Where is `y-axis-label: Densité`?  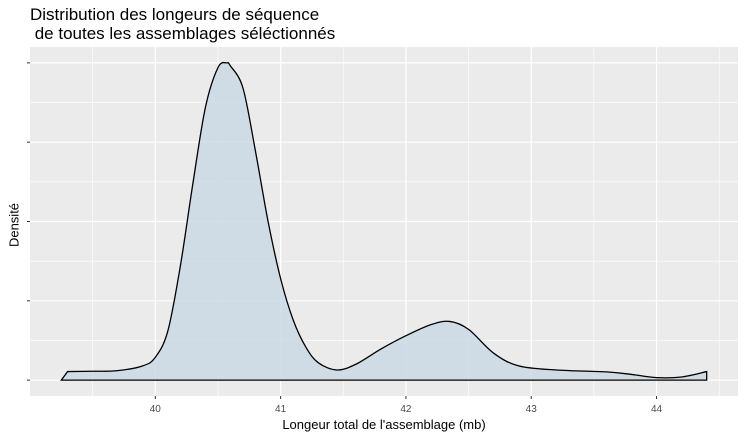 y-axis-label: Densité is located at coordinates (14, 225).